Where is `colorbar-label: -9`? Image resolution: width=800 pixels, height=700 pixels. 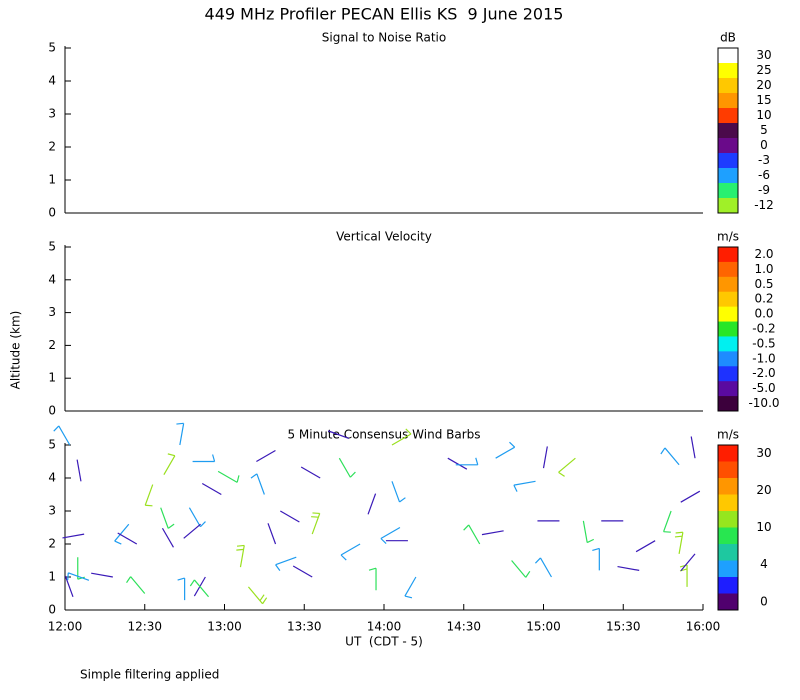
colorbar-label: -9 is located at coordinates (764, 190).